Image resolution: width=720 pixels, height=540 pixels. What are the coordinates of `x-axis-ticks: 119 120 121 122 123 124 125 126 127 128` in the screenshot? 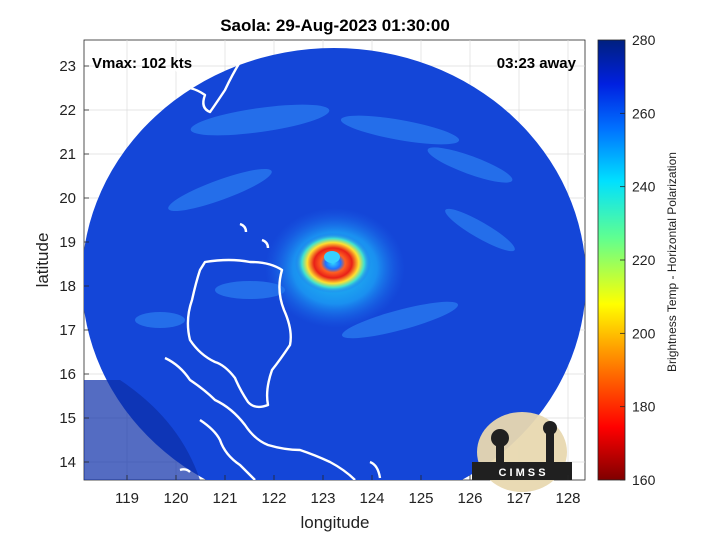 It's located at (348, 491).